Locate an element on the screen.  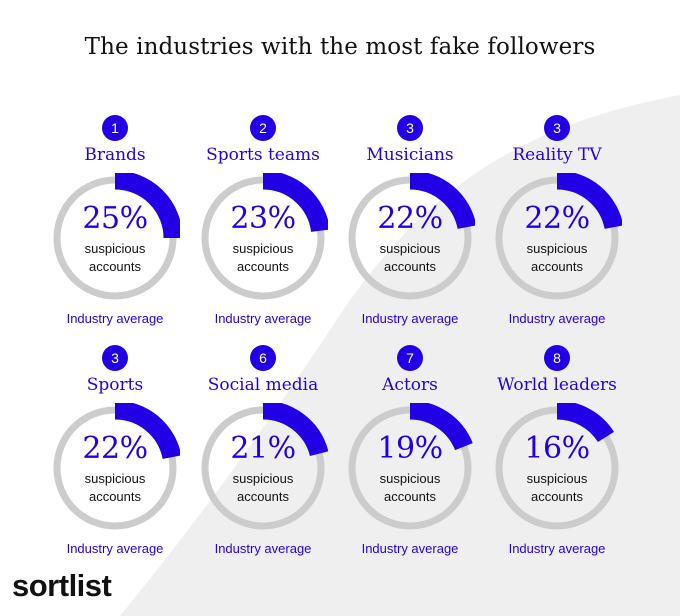
percentage-value: 16% is located at coordinates (557, 448).